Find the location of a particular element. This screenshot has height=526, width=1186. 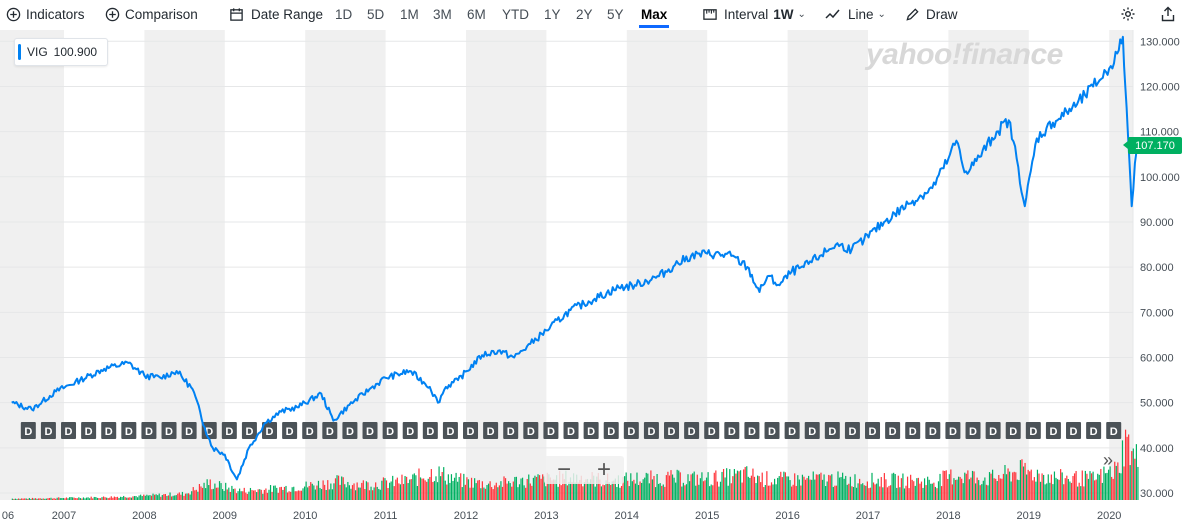

scroll-to-end-button: » is located at coordinates (1107, 459).